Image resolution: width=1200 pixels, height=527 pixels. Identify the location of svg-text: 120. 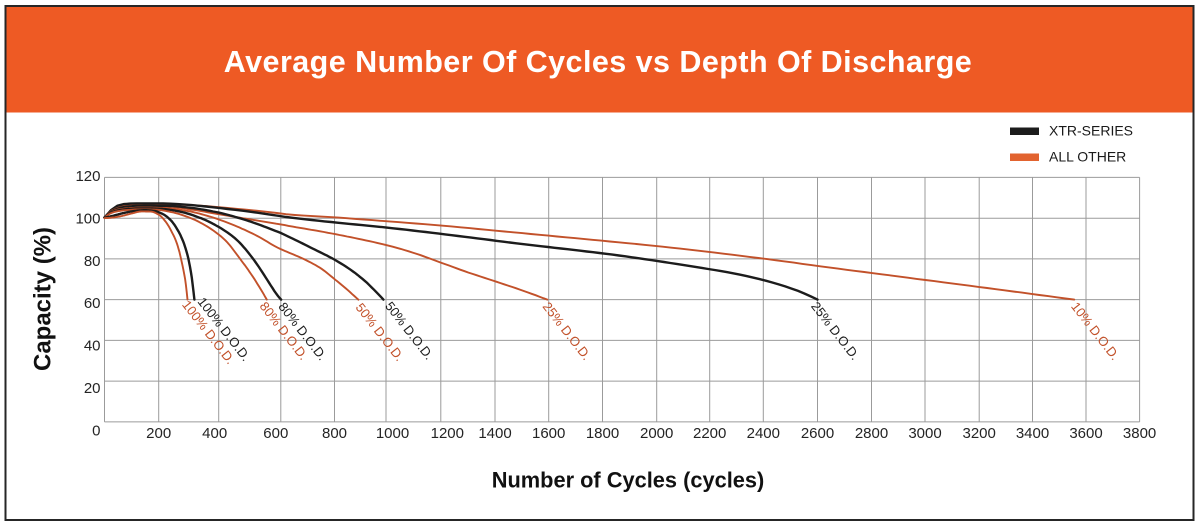
(87, 176).